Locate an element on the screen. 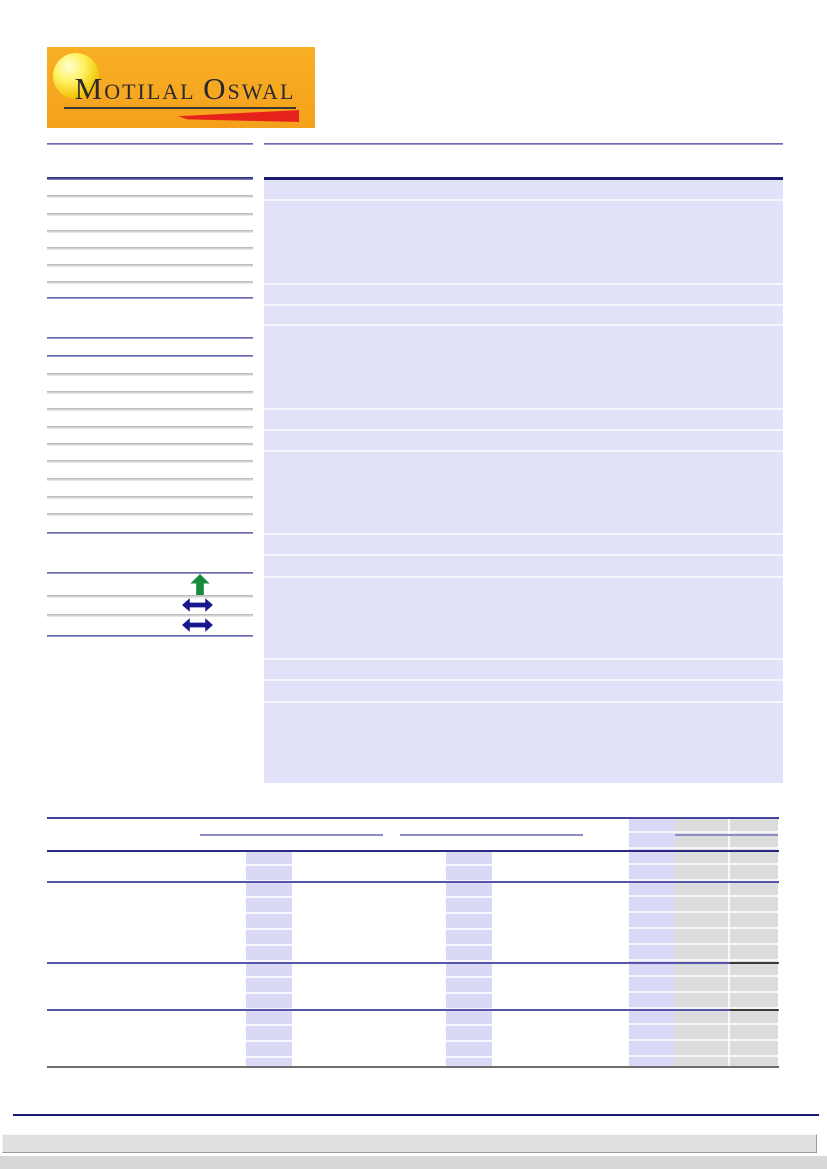  table-bottom-rule is located at coordinates (413, 1067).